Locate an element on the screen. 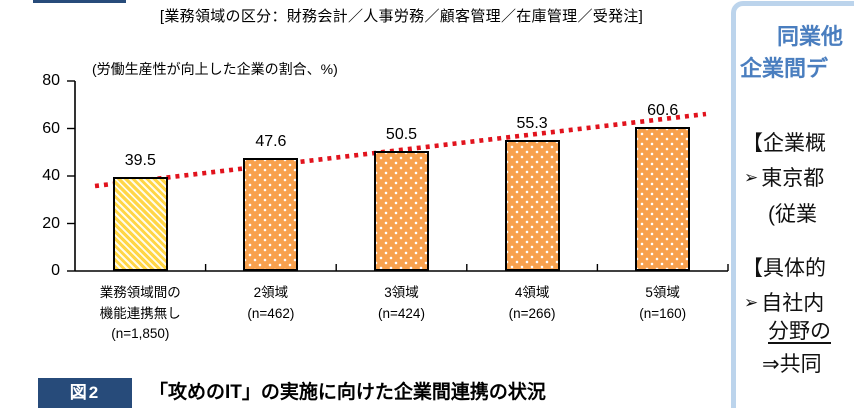 This screenshot has height=408, width=854. business-domain-note: [業務領域の区分：財務会計／人事労務／顧客管理／在庫管理／受発注] is located at coordinates (401, 16).